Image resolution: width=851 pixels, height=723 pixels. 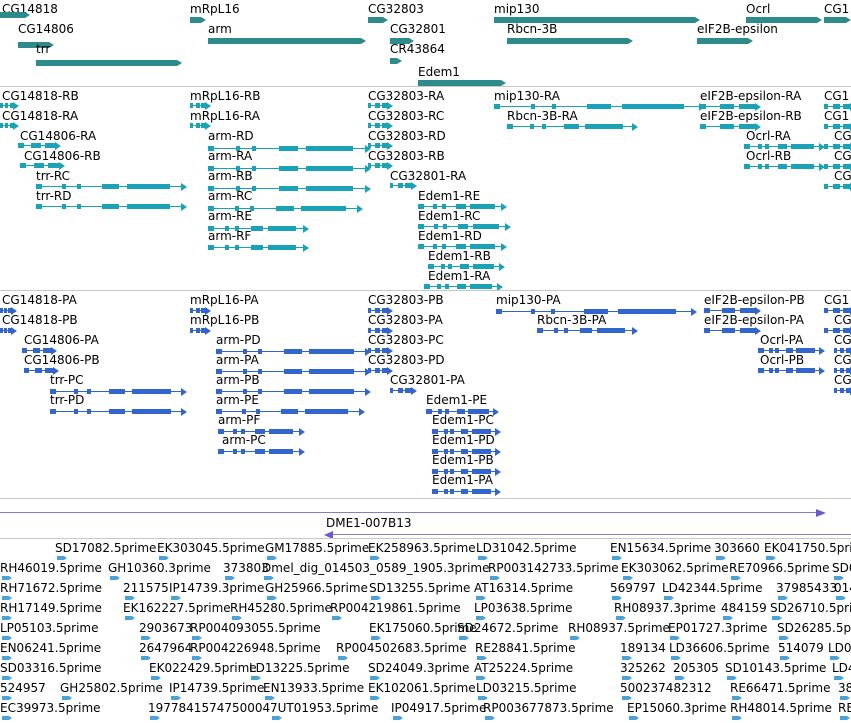 I want to click on est-label: 373803, so click(x=246, y=568).